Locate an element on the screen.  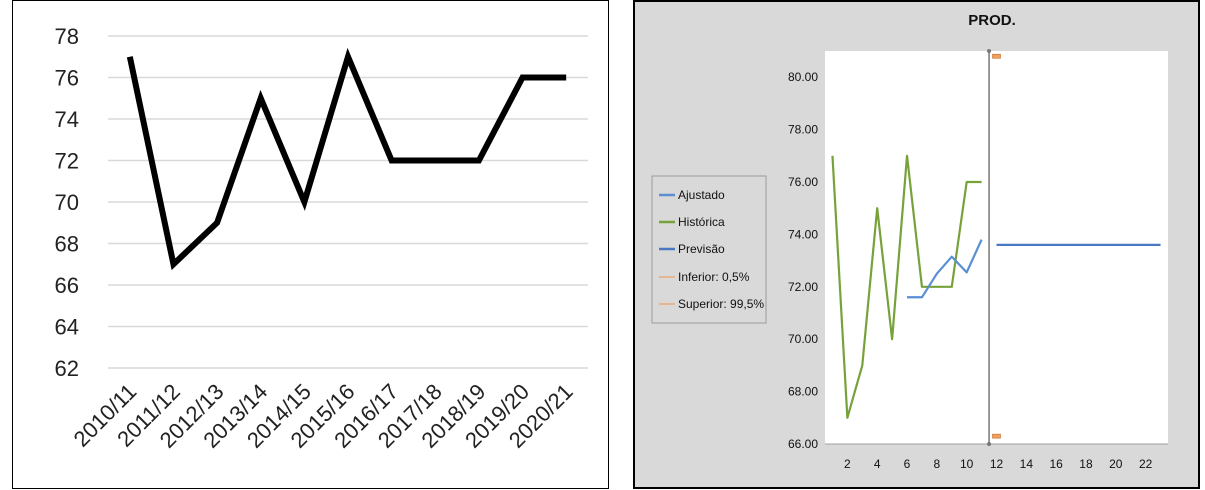
x-tick-label: 2 is located at coordinates (847, 464).